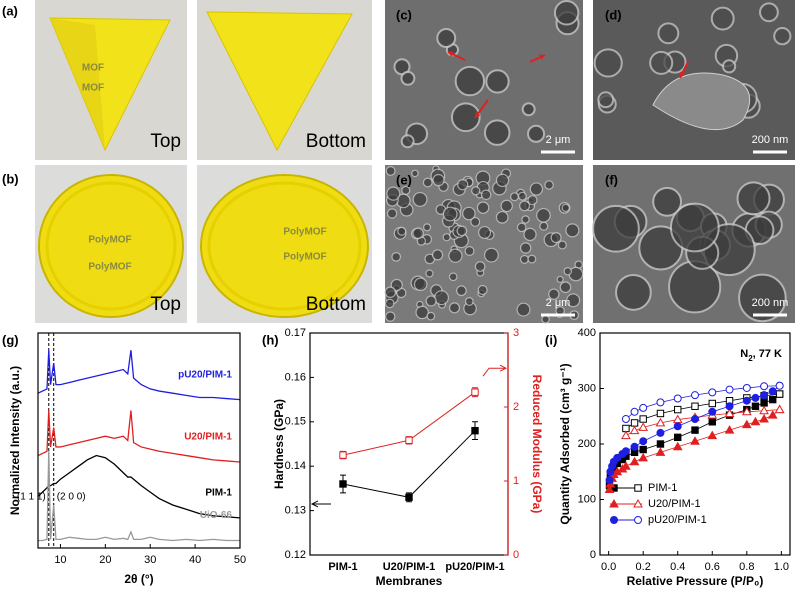 The image size is (800, 593). Describe the element at coordinates (565, 443) in the screenshot. I see `y-axis-title: Quantity Adsorbed (cm³ g⁻¹)` at that location.